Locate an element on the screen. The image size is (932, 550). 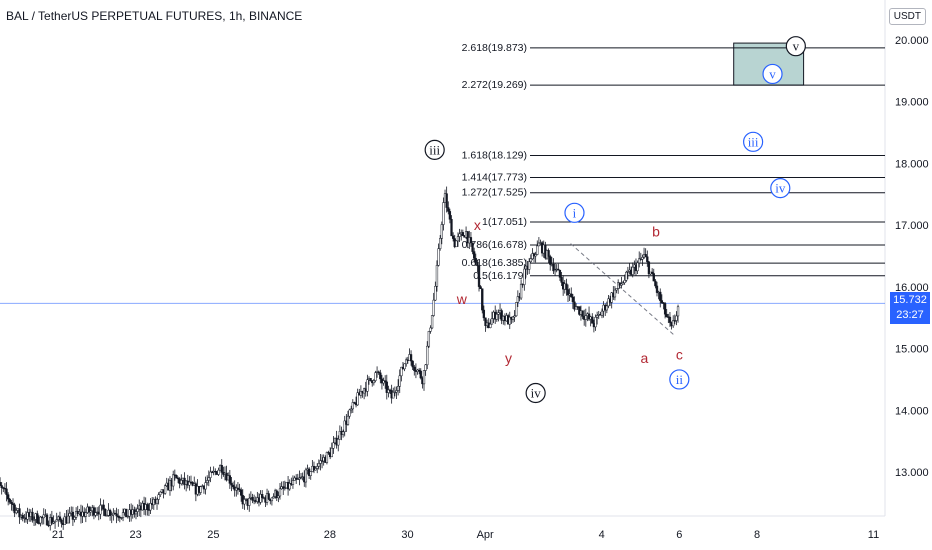
fib-level-label: 1(17.051) is located at coordinates (504, 222).